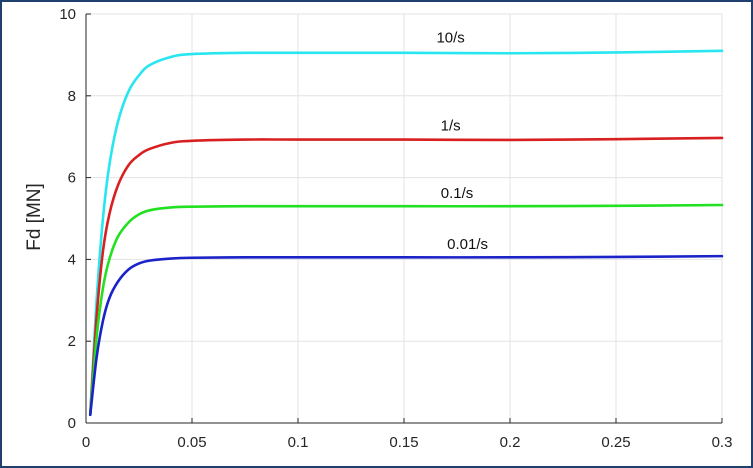  What do you see at coordinates (467, 244) in the screenshot?
I see `series-annotation: 0.01/s` at bounding box center [467, 244].